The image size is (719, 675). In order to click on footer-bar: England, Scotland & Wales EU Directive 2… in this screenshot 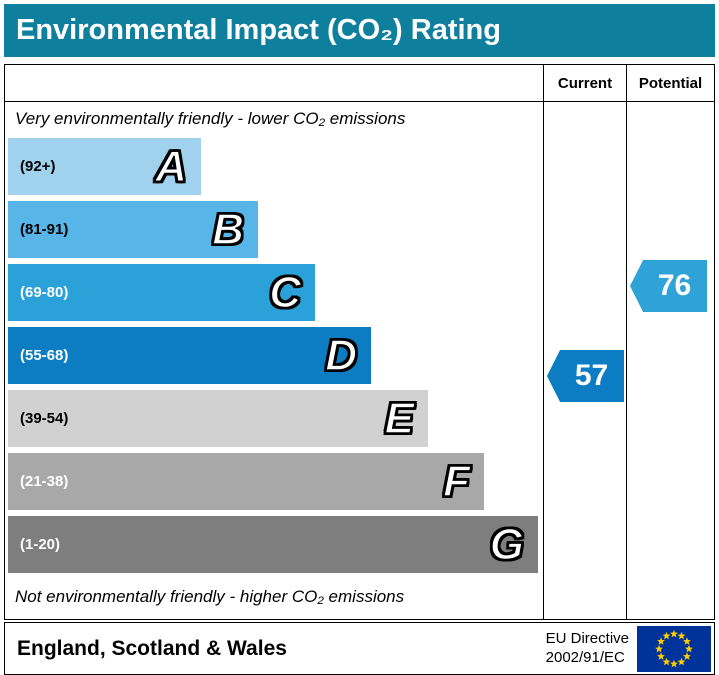, I will do `click(359, 648)`.